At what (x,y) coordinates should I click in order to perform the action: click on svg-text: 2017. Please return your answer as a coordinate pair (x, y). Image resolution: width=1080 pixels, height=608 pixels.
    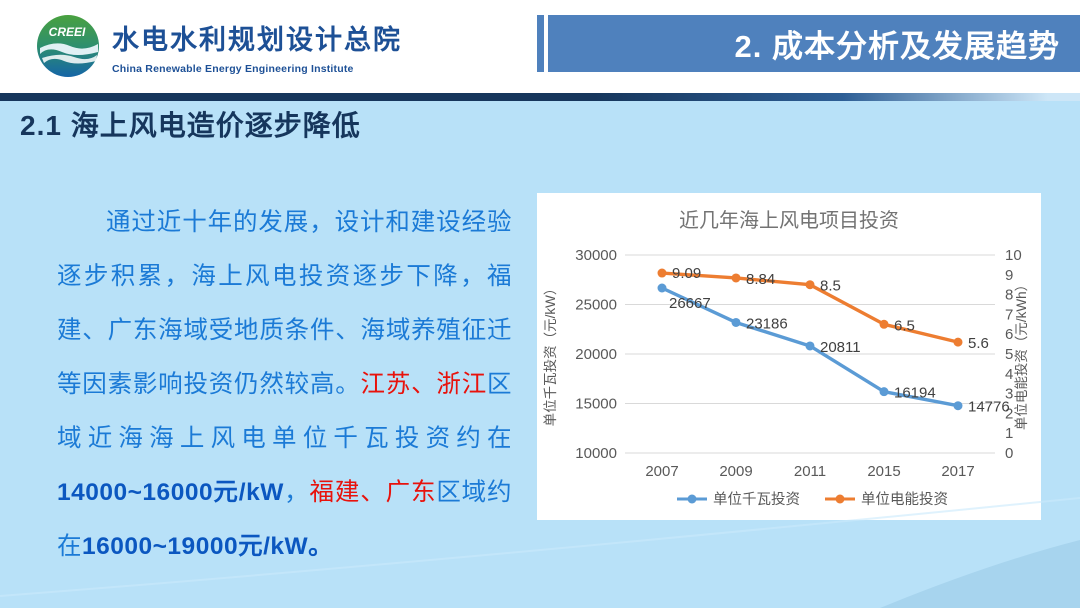
    Looking at the image, I should click on (957, 471).